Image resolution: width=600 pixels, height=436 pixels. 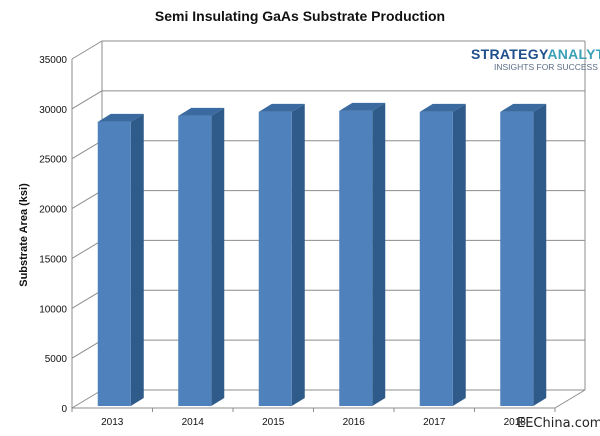 I want to click on bar-2017, so click(x=442, y=254).